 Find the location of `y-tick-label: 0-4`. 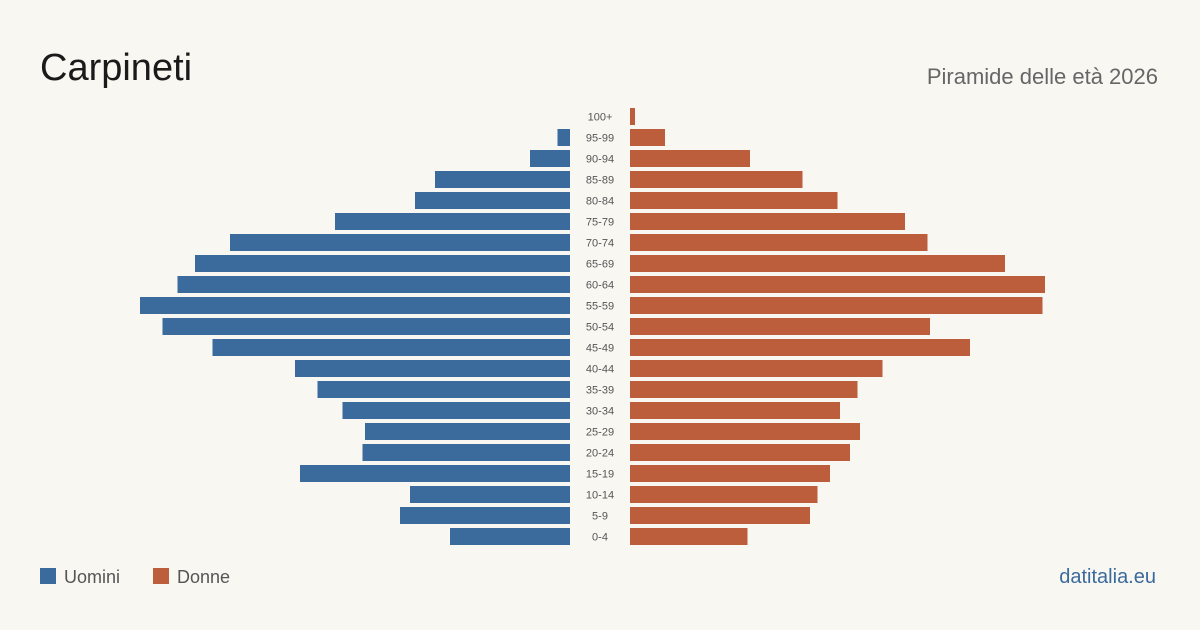

y-tick-label: 0-4 is located at coordinates (600, 537).